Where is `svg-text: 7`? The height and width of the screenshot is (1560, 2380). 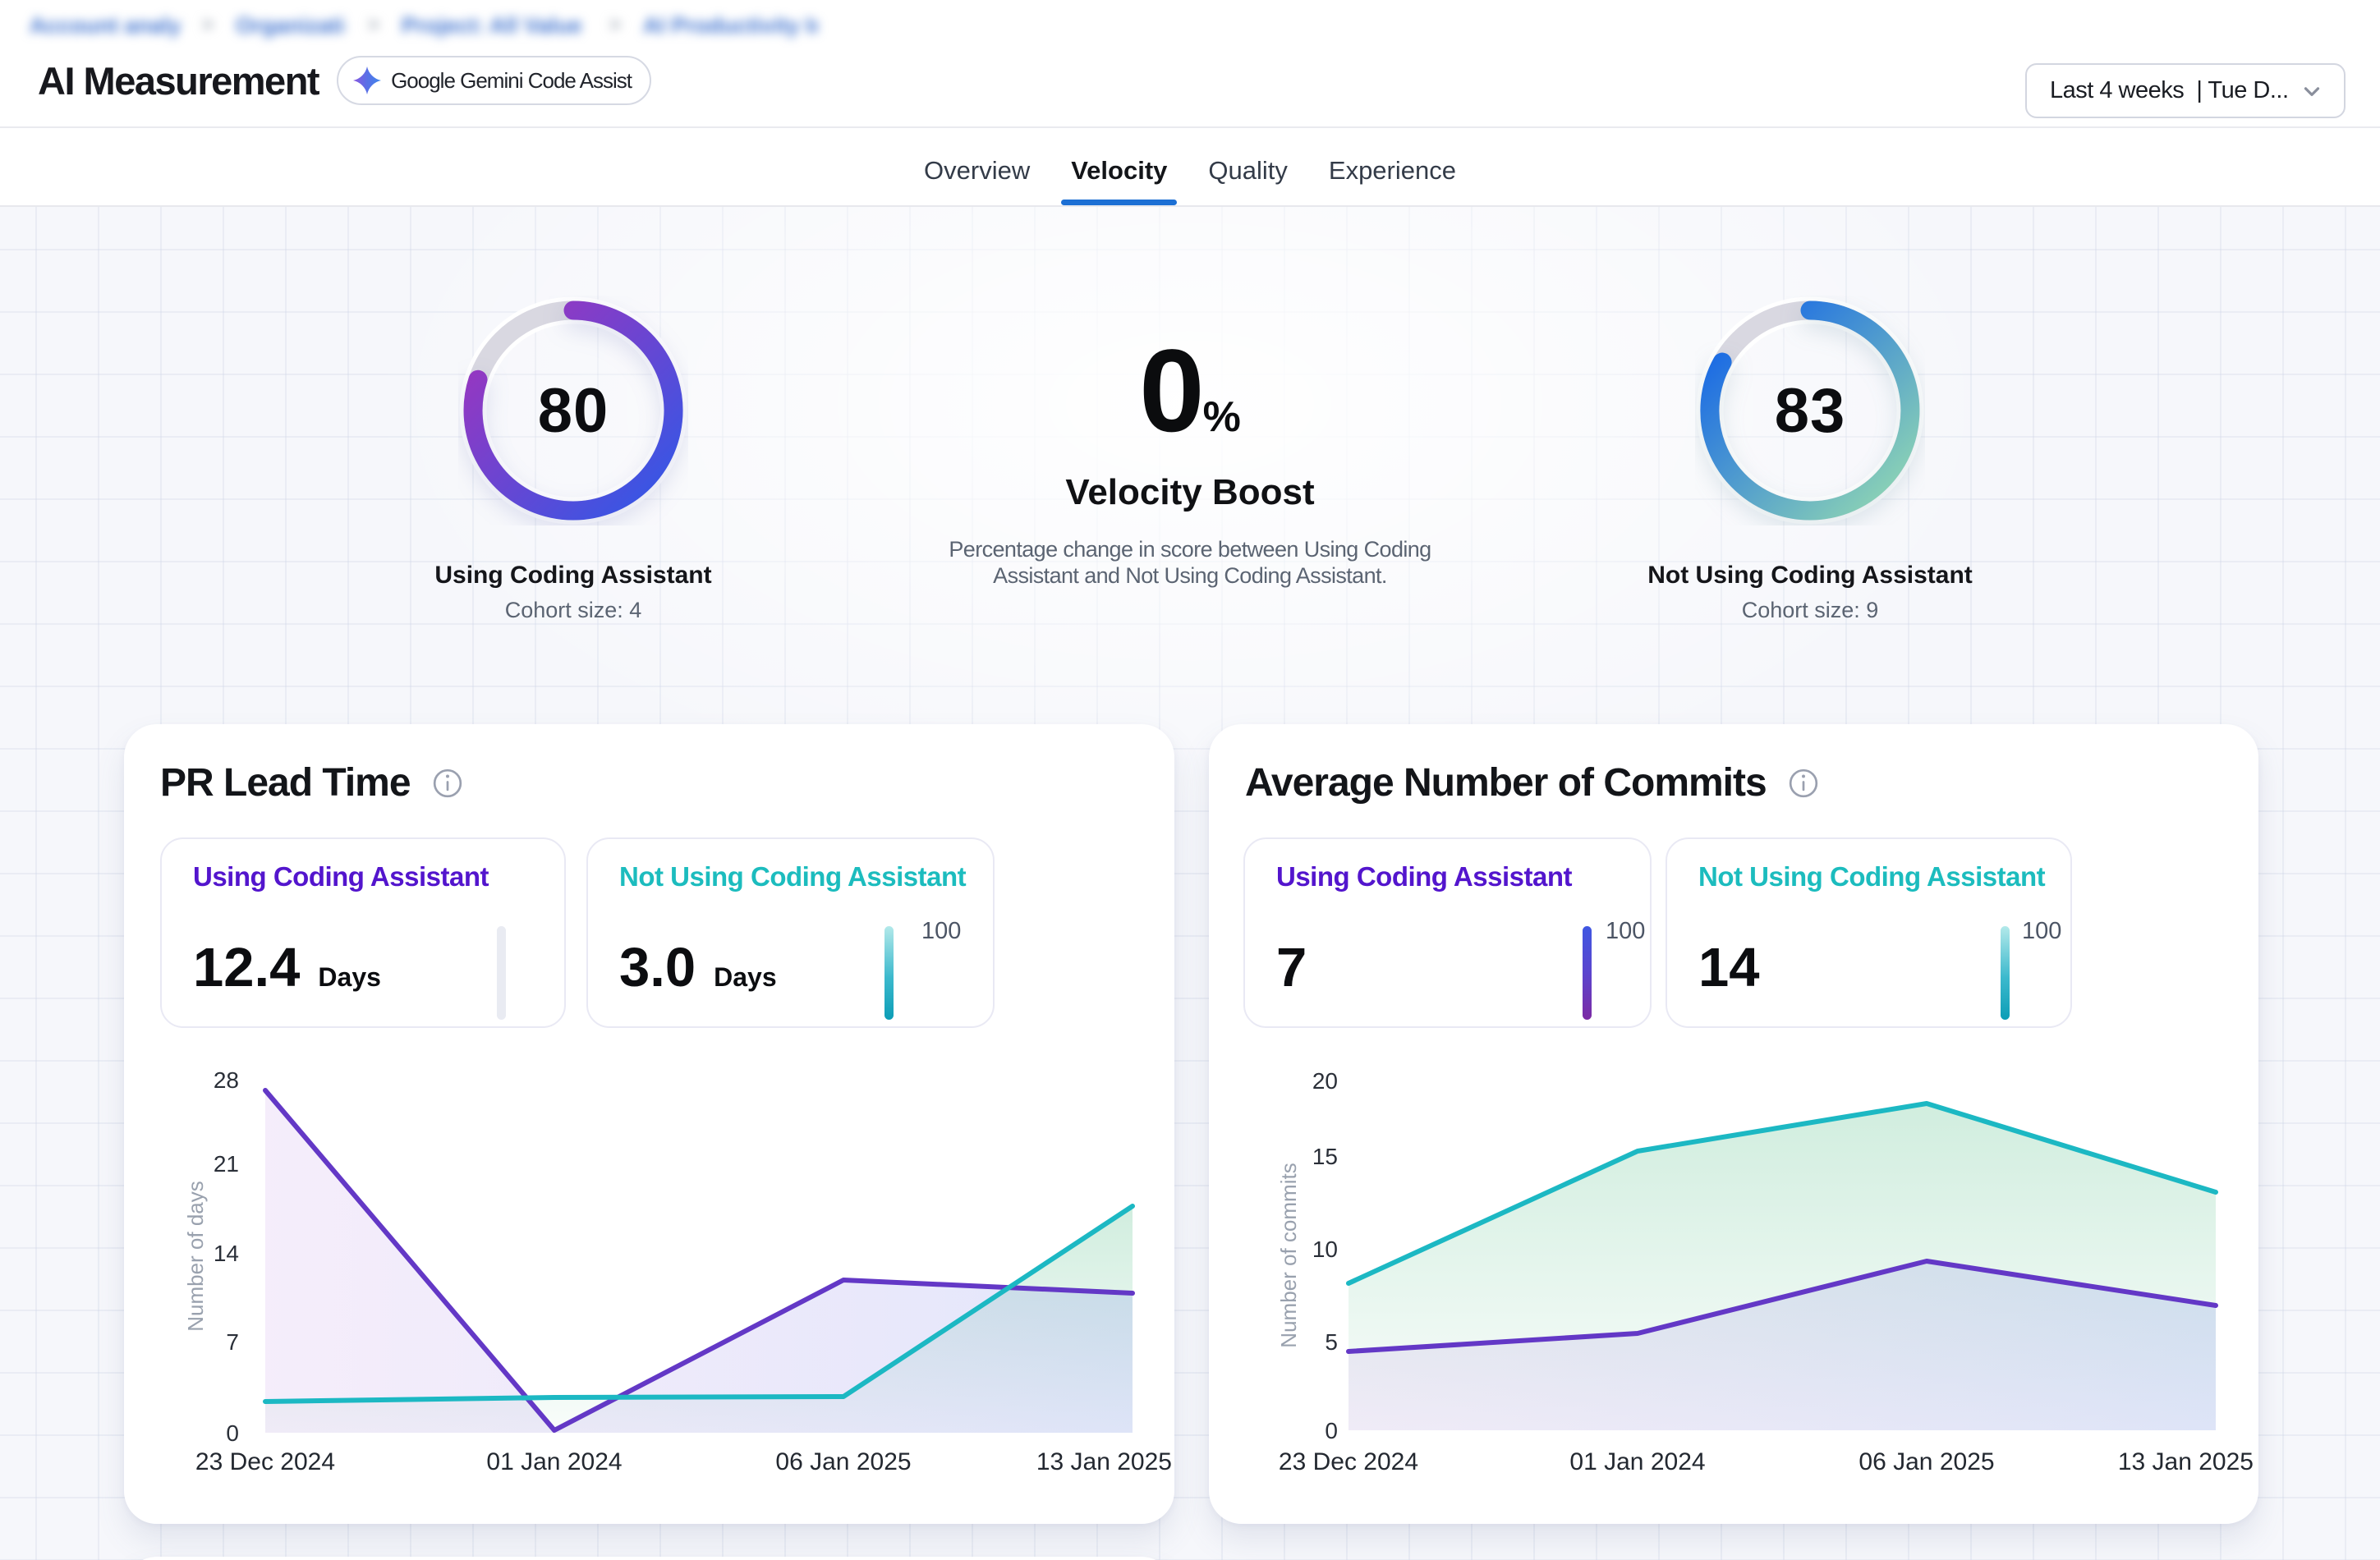 svg-text: 7 is located at coordinates (232, 1342).